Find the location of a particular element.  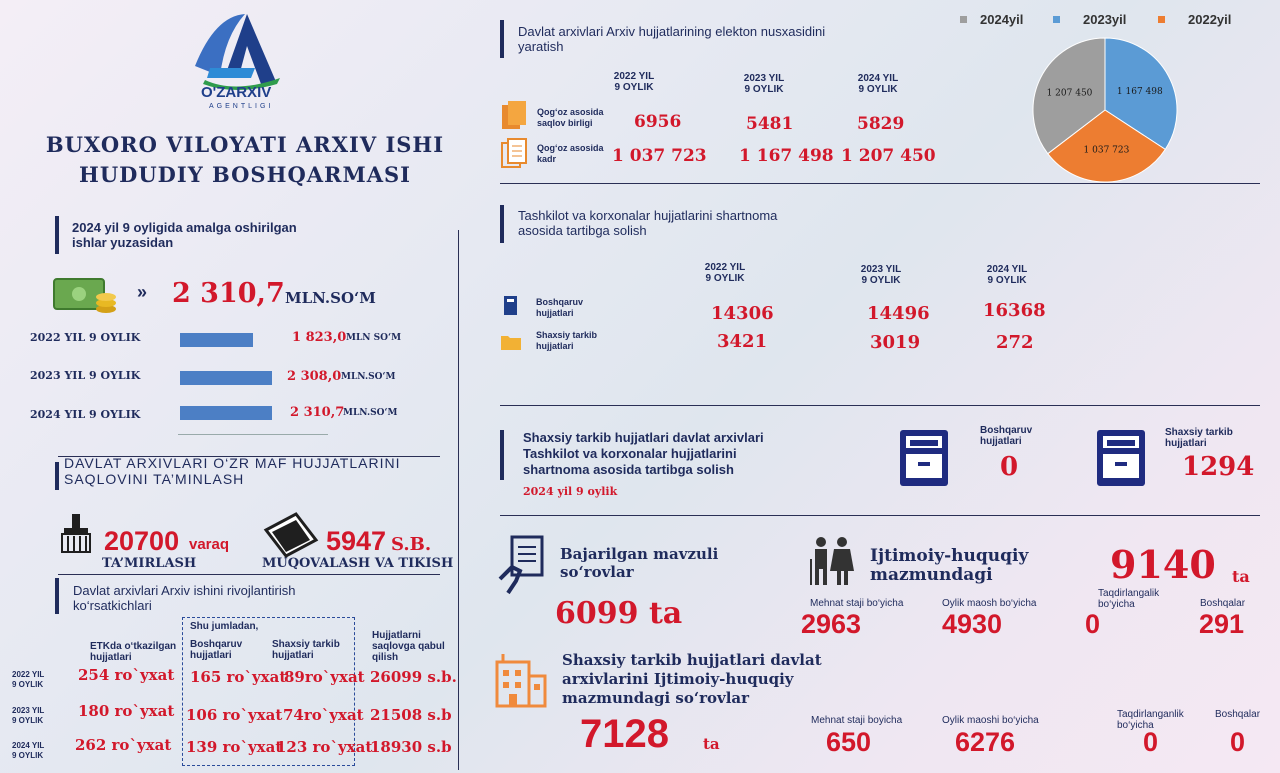

social-total-unit: ta is located at coordinates (1241, 576).